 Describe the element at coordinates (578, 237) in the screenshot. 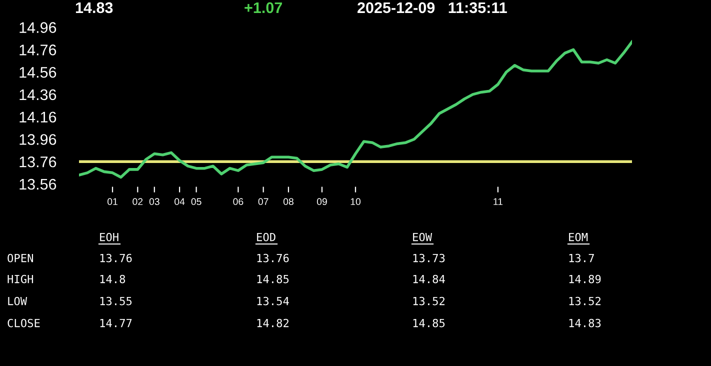

I see `category-label: EOM` at that location.